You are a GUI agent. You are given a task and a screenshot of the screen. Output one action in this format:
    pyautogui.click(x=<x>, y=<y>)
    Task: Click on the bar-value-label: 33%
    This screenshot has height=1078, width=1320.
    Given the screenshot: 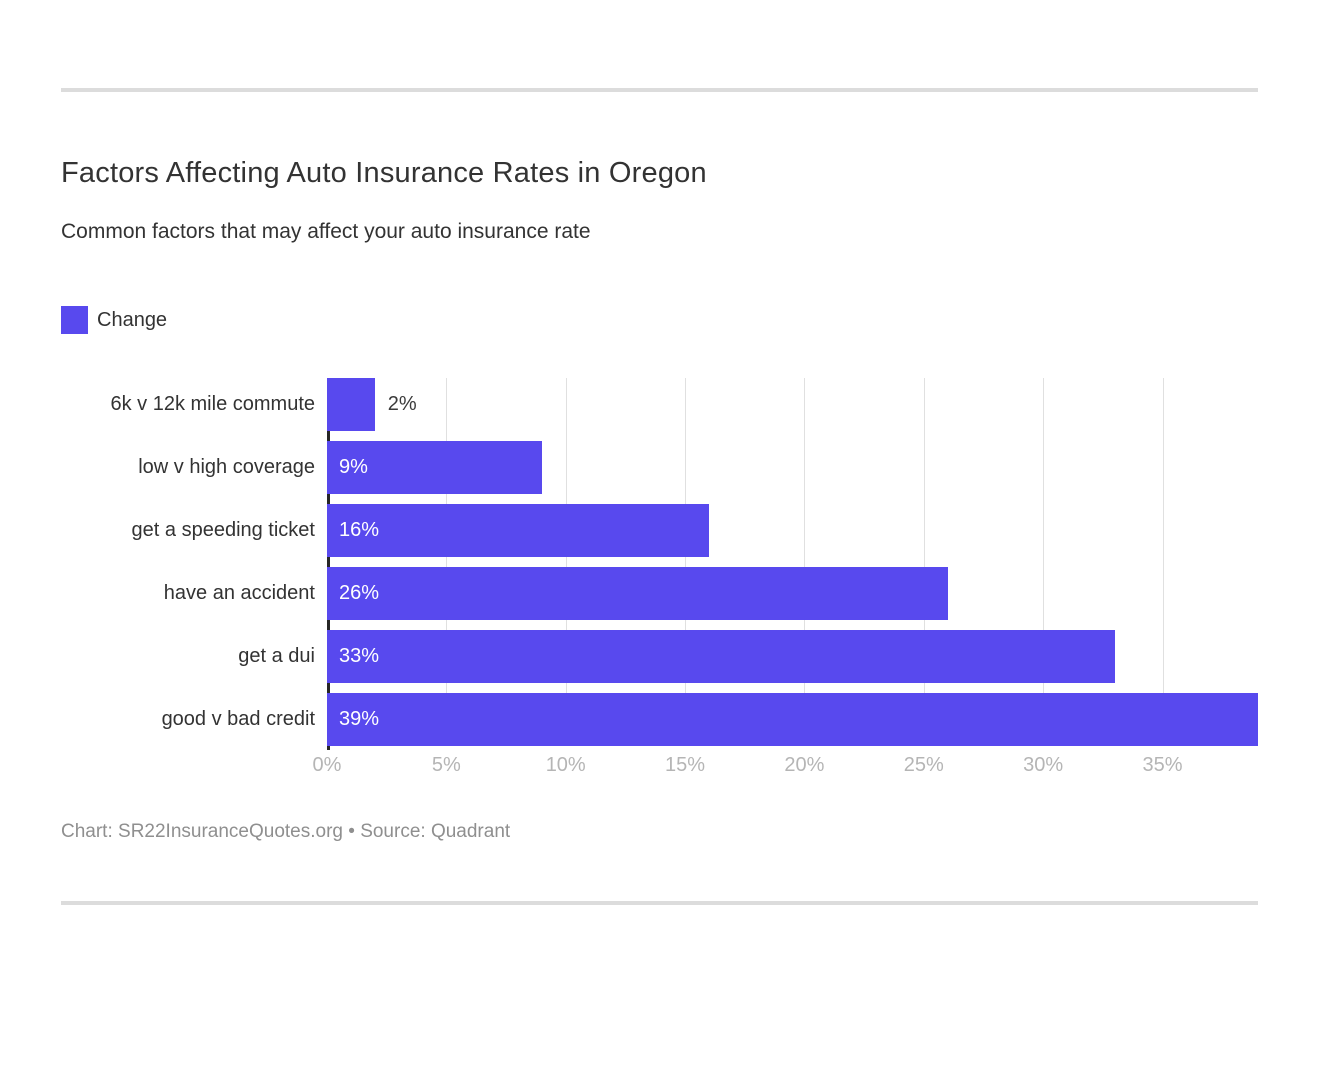 What is the action you would take?
    pyautogui.click(x=359, y=656)
    